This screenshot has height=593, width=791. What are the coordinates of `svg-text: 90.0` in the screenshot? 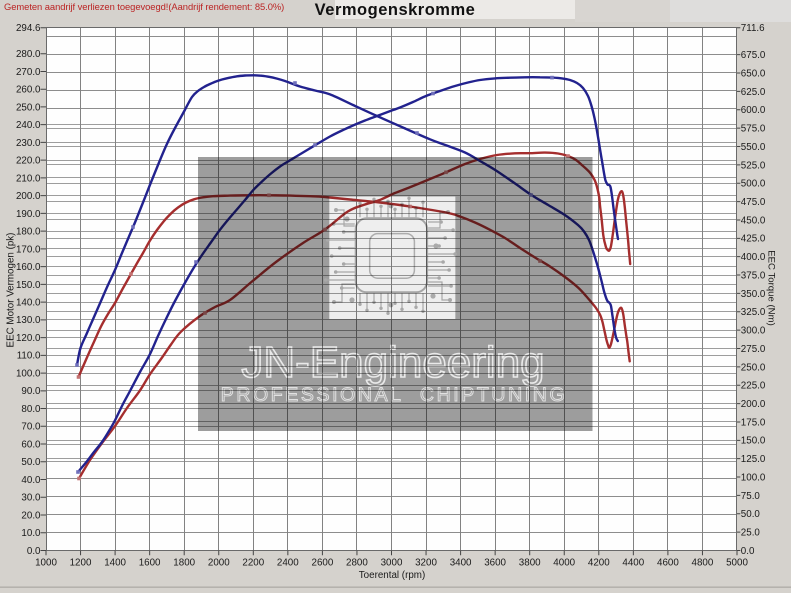 It's located at (31, 391).